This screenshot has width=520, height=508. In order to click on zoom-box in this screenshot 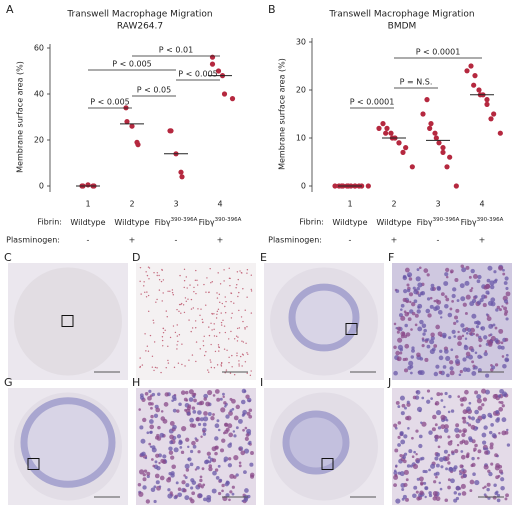, I will do `click(351, 329)`.